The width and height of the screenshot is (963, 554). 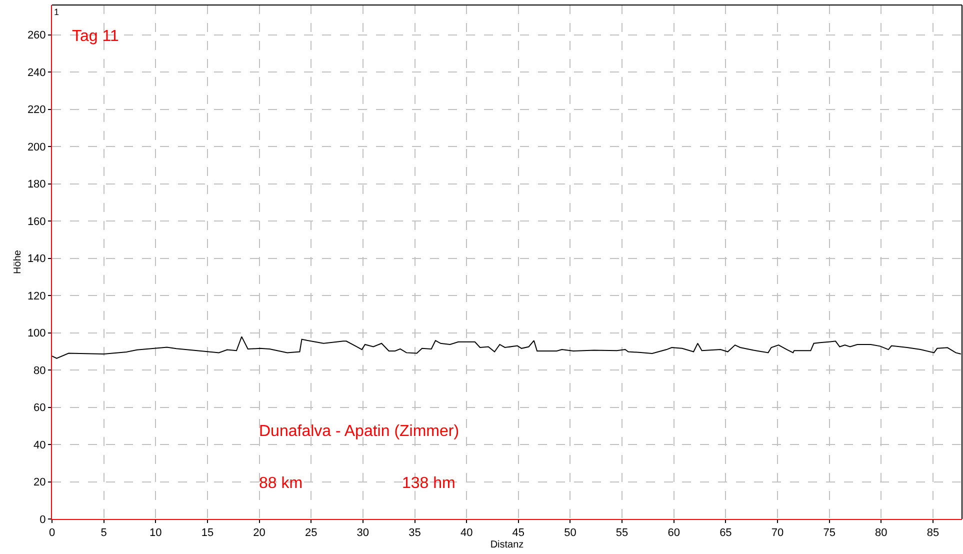 What do you see at coordinates (622, 533) in the screenshot?
I see `x-tick-label: 55` at bounding box center [622, 533].